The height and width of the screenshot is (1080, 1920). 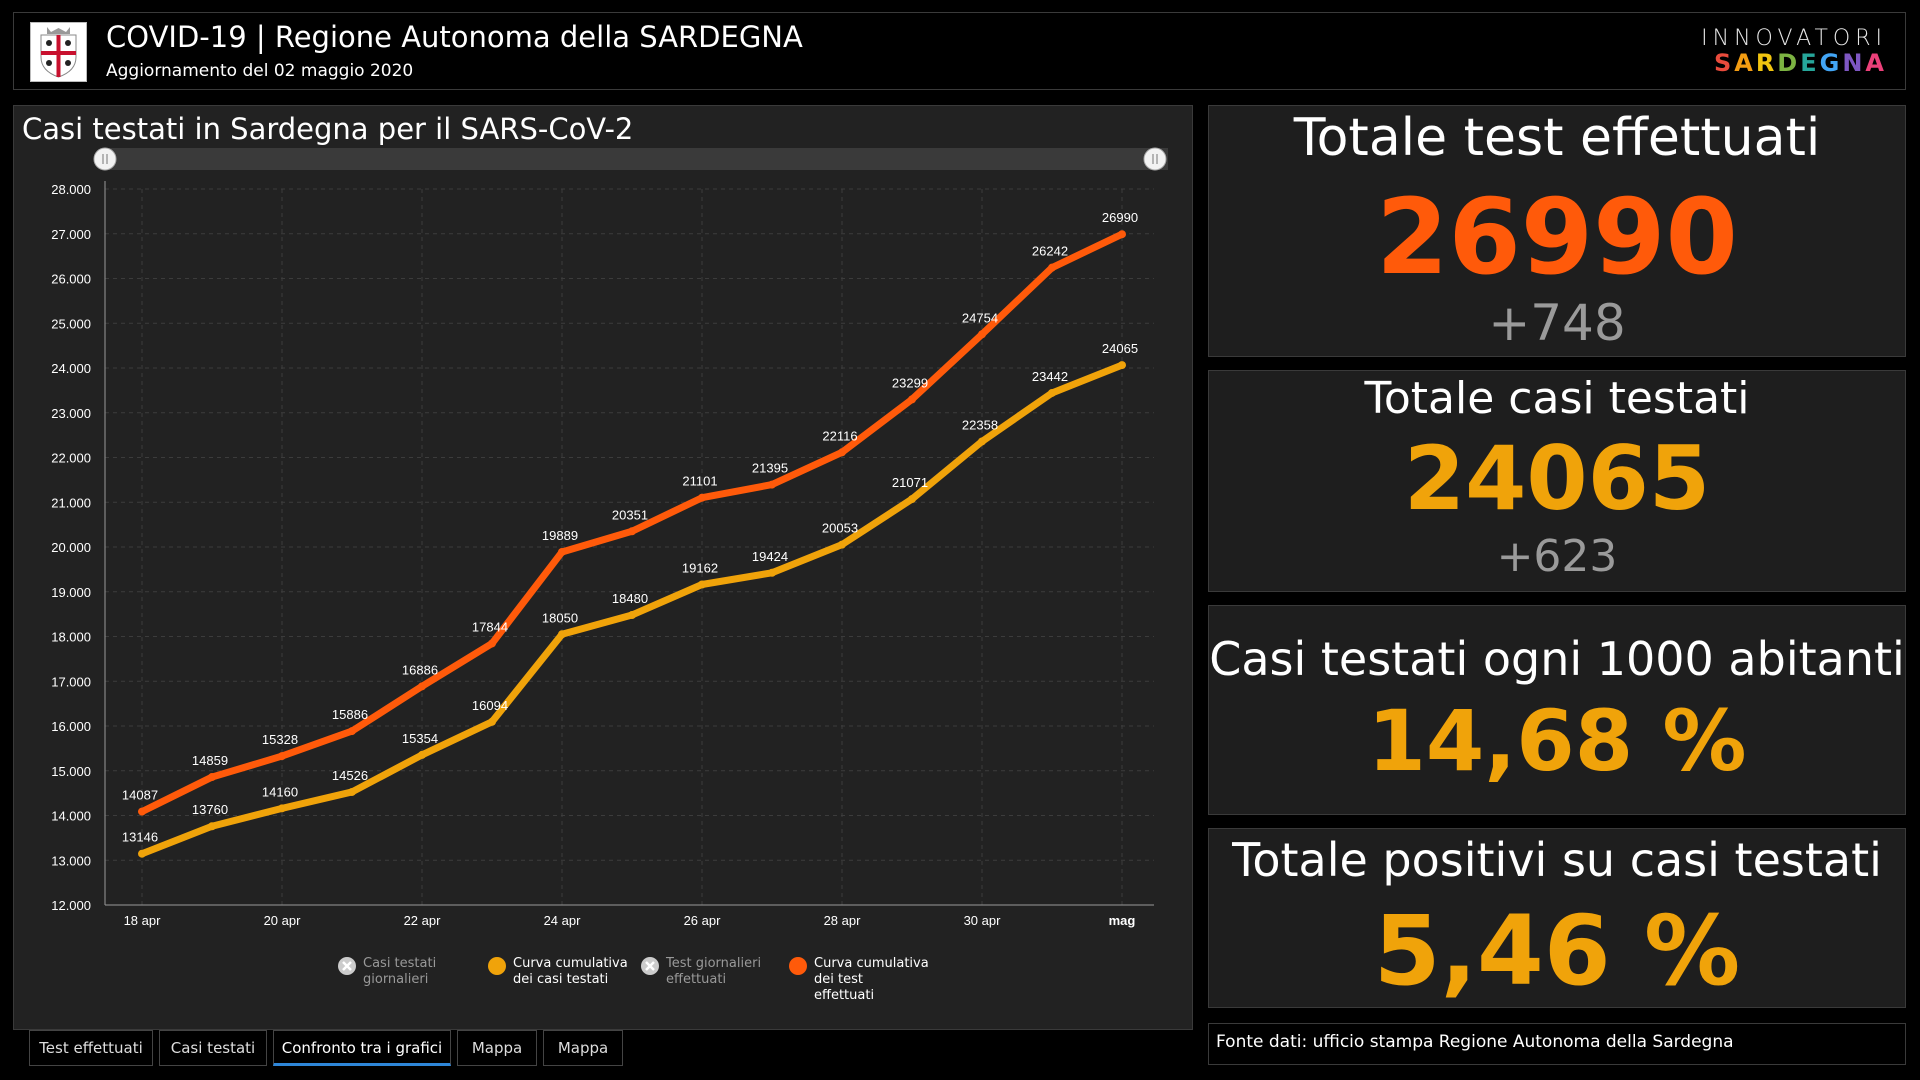 I want to click on tab-confronto-grafici: Confronto tra i grafici, so click(x=362, y=1048).